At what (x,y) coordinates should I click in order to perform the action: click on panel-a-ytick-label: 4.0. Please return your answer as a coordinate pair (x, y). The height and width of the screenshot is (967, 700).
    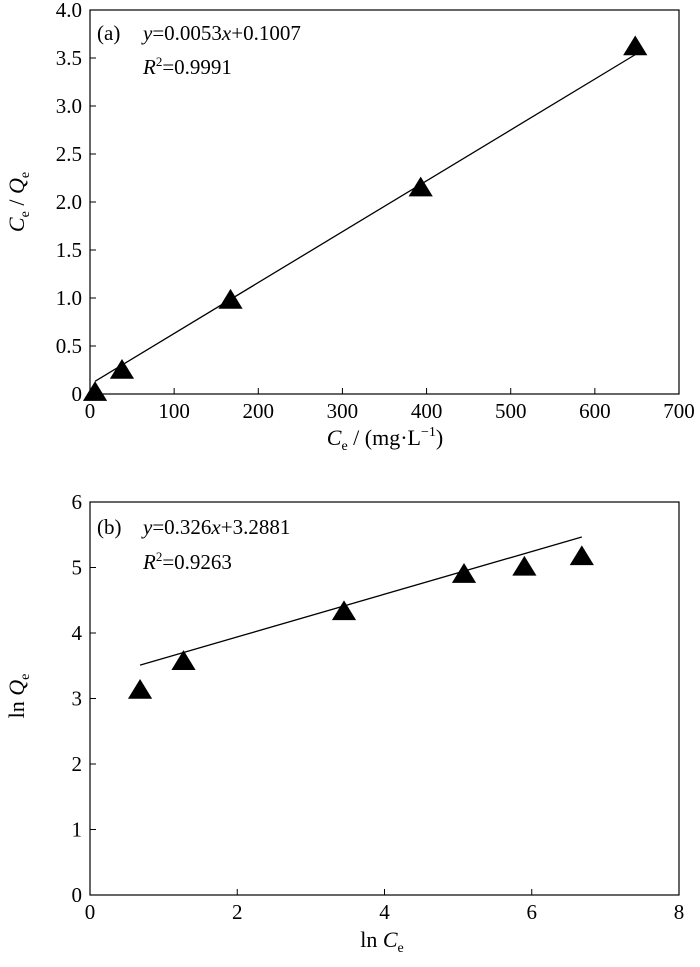
    Looking at the image, I should click on (69, 11).